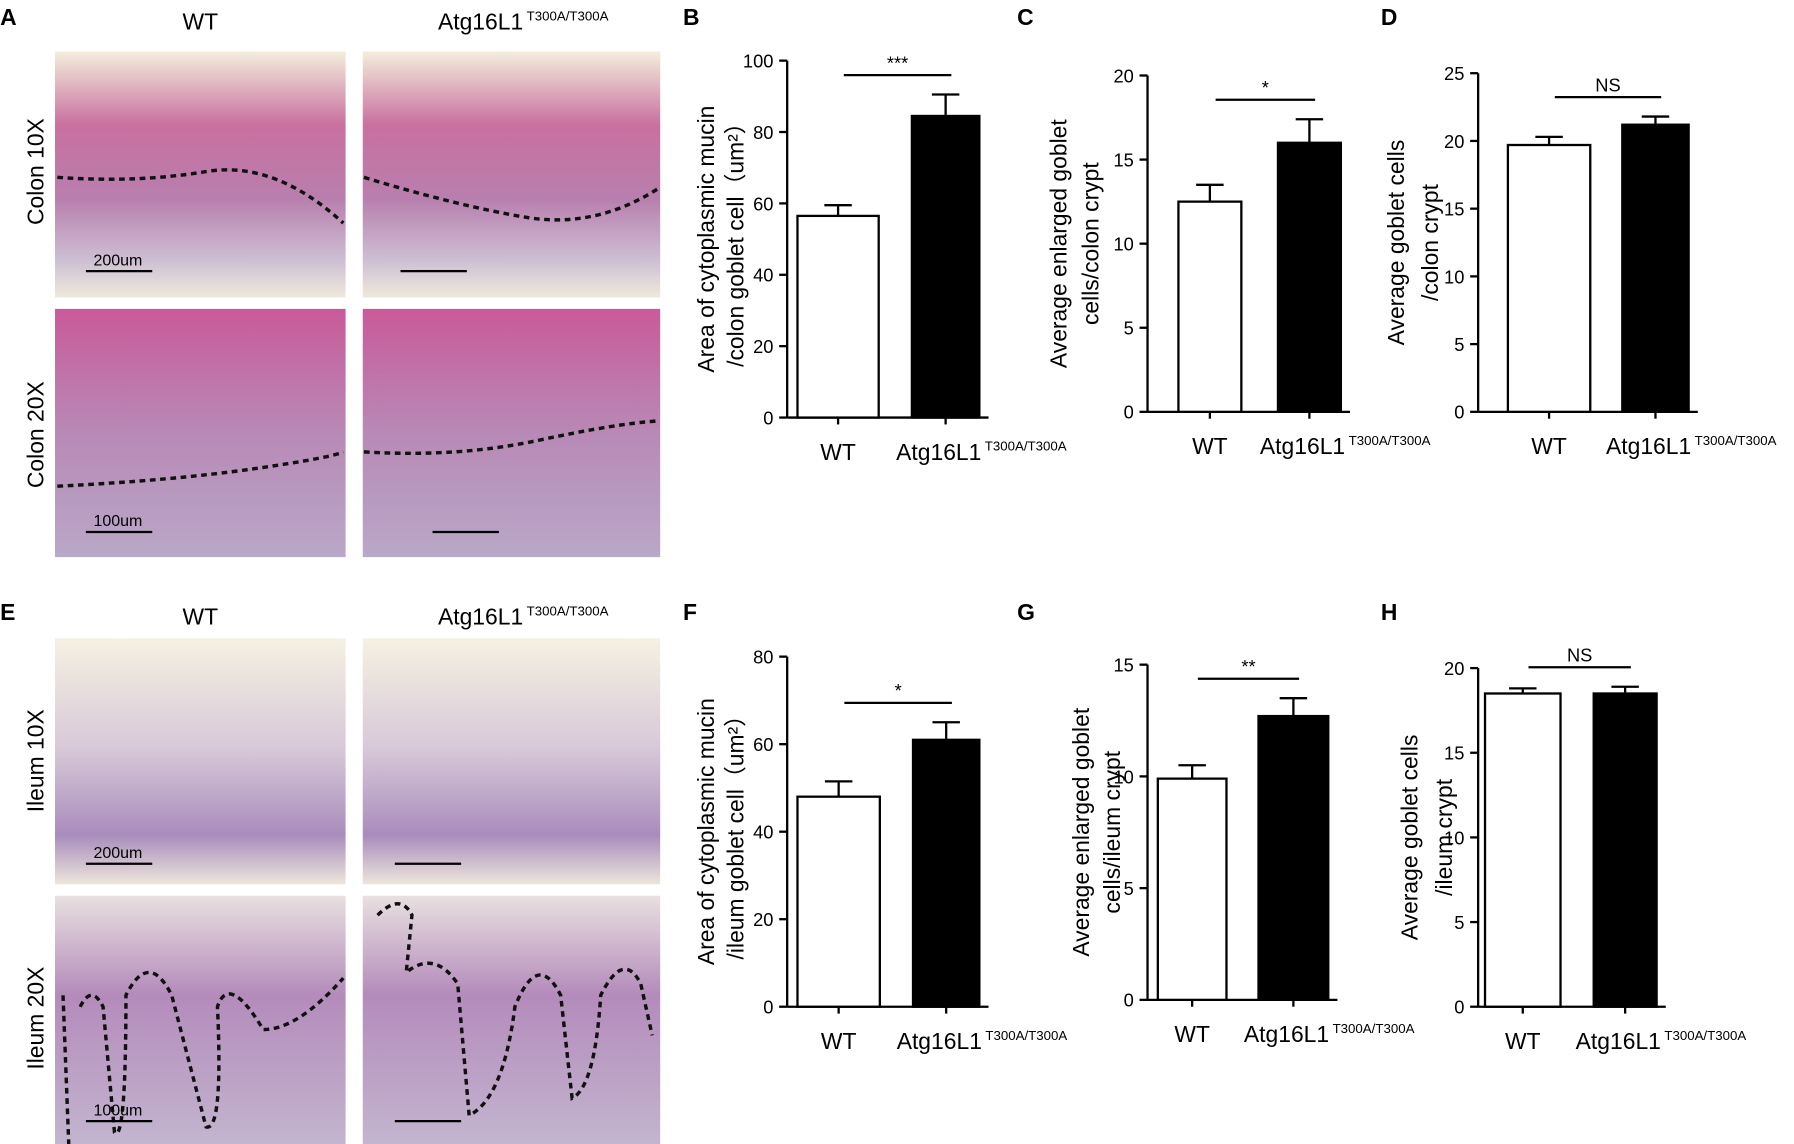  I want to click on panel-letter: D, so click(1389, 17).